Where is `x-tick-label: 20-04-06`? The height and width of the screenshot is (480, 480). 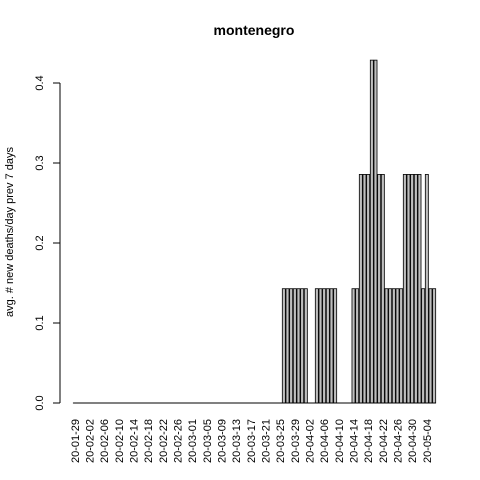
x-tick-label: 20-04-06 is located at coordinates (325, 441).